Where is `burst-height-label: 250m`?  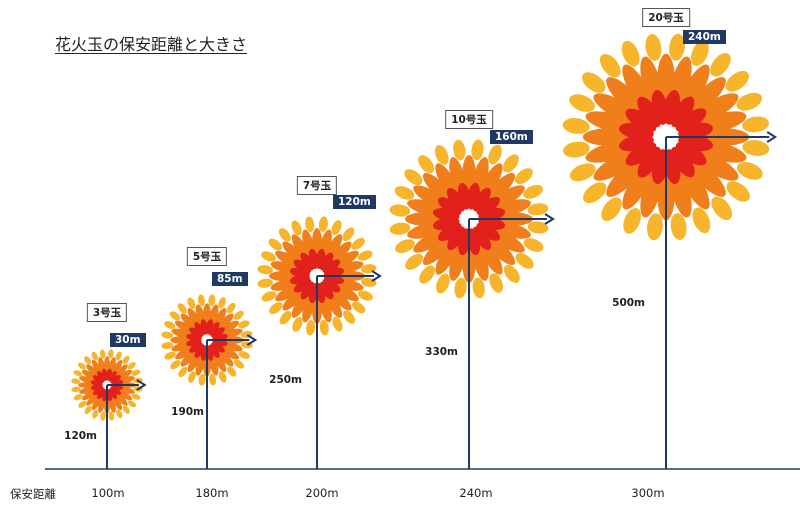
burst-height-label: 250m is located at coordinates (285, 380).